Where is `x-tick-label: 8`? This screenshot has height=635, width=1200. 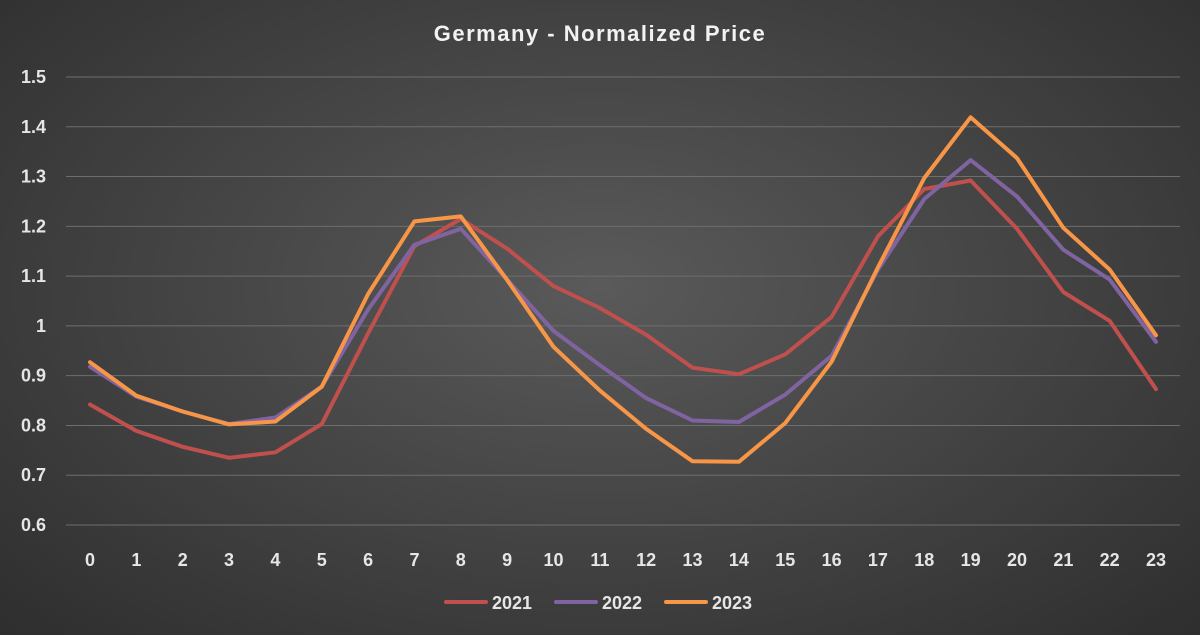
x-tick-label: 8 is located at coordinates (461, 560).